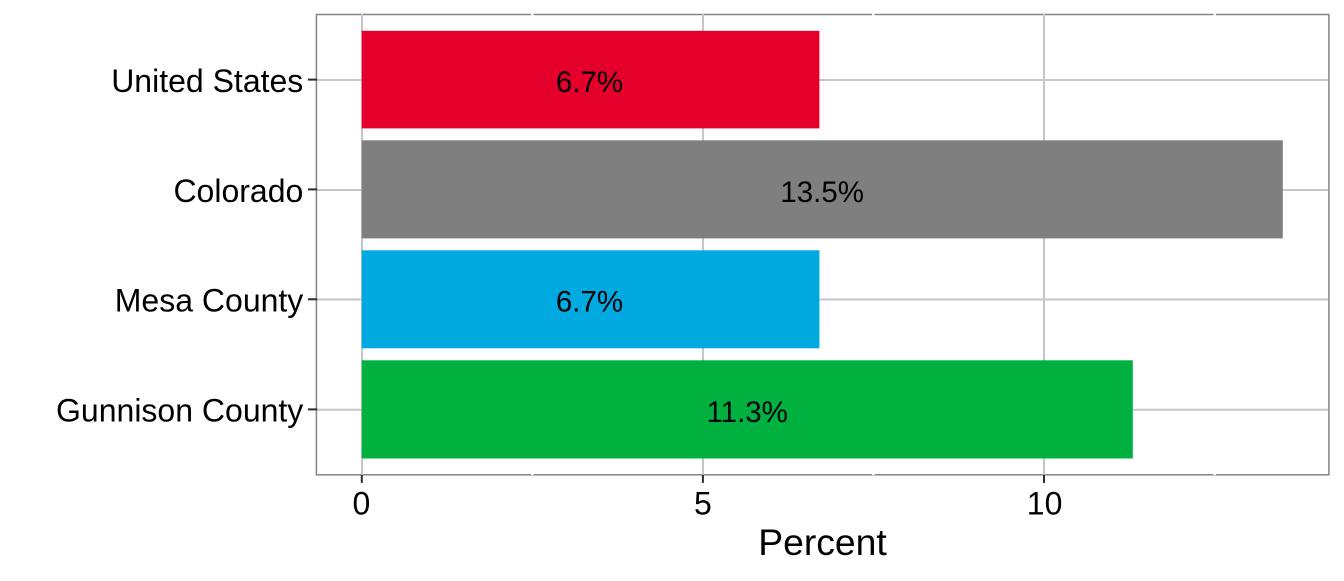 The image size is (1344, 581). Describe the element at coordinates (703, 504) in the screenshot. I see `svg-text: 5` at that location.